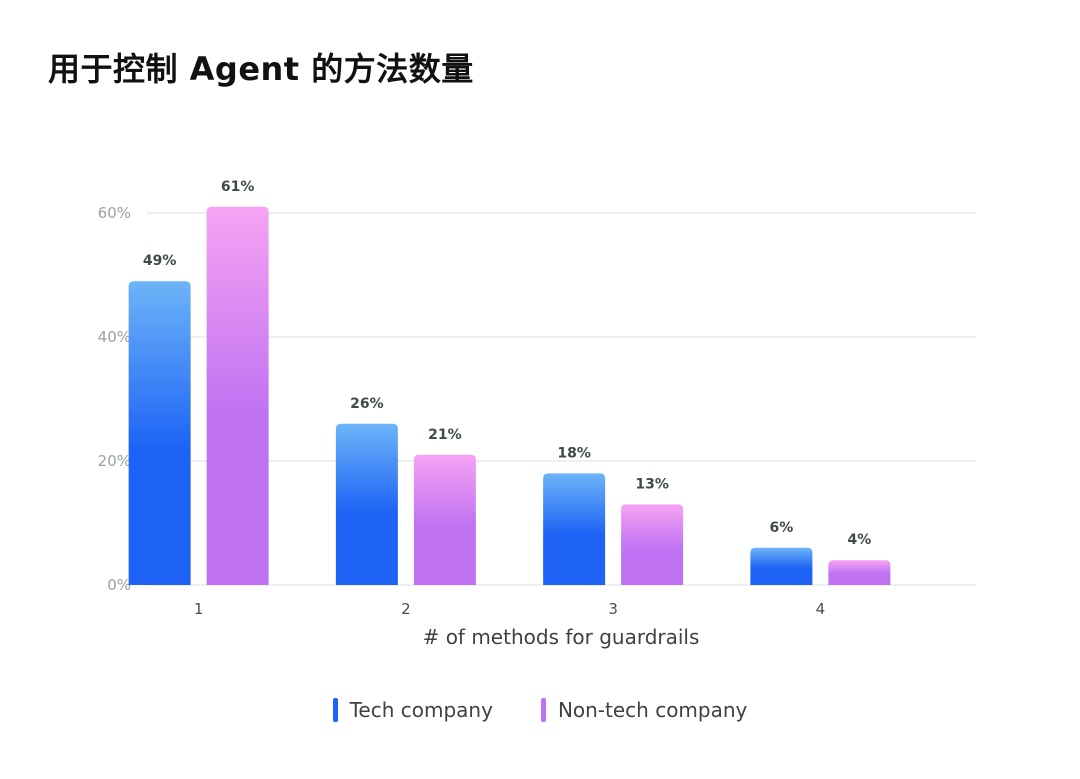  I want to click on x-tick-label-2: 2, so click(406, 609).